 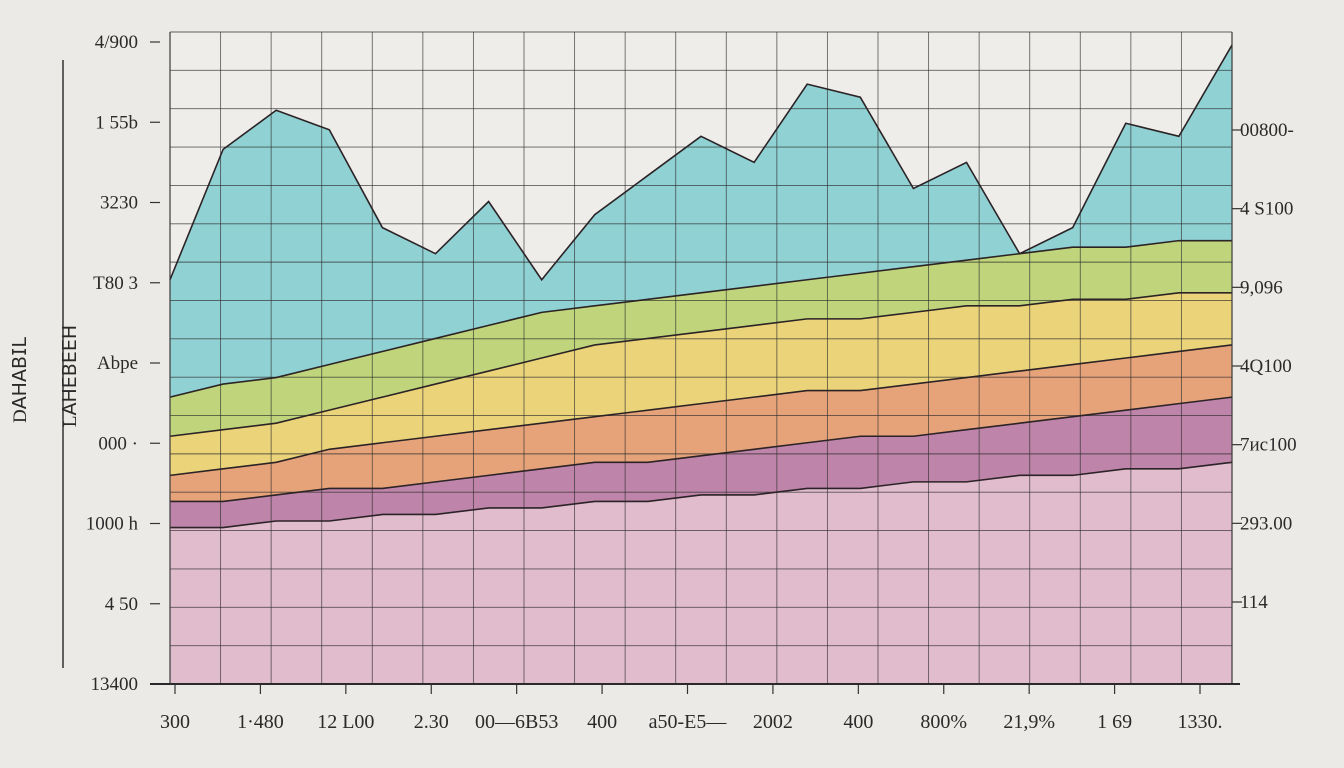 What do you see at coordinates (115, 684) in the screenshot?
I see `left-tick-label: 13400` at bounding box center [115, 684].